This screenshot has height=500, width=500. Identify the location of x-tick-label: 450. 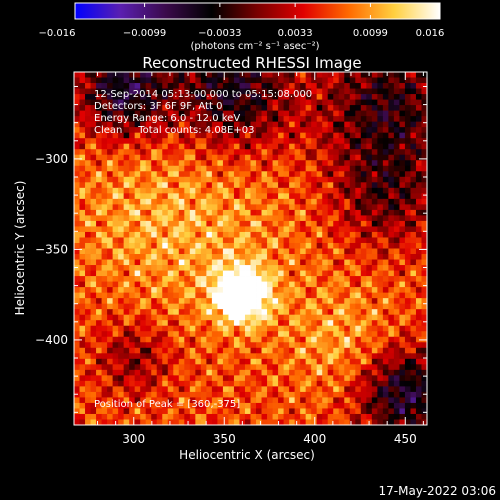
(405, 439).